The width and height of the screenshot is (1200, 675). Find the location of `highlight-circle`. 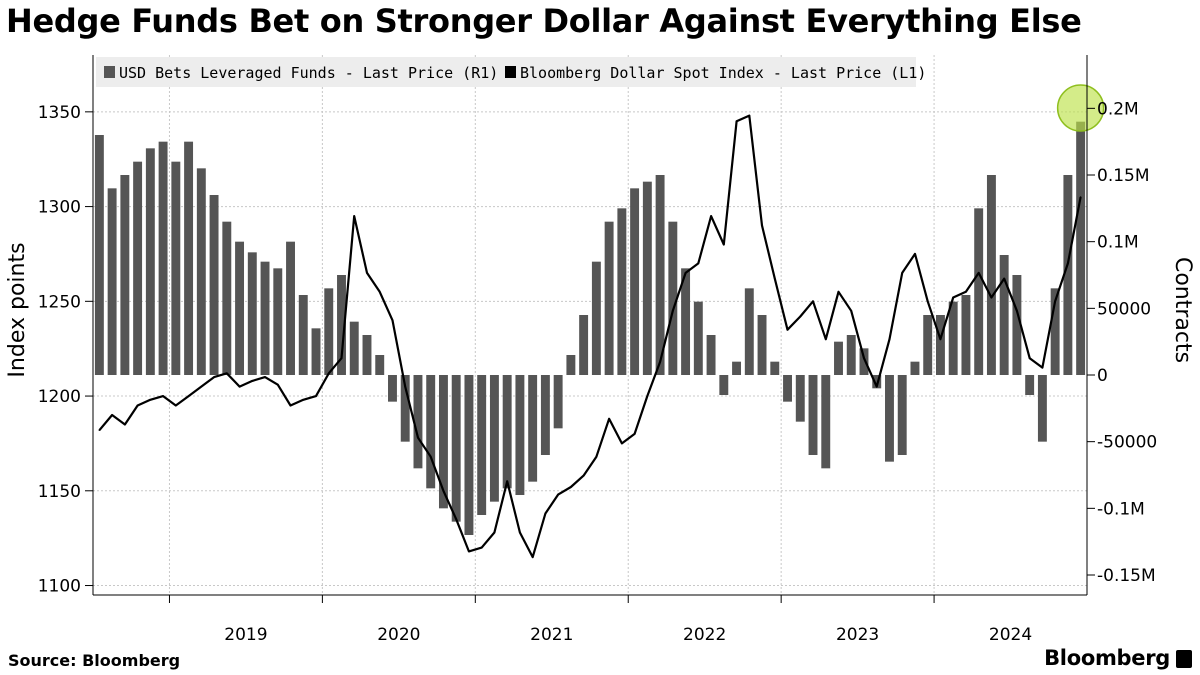

highlight-circle is located at coordinates (1080, 108).